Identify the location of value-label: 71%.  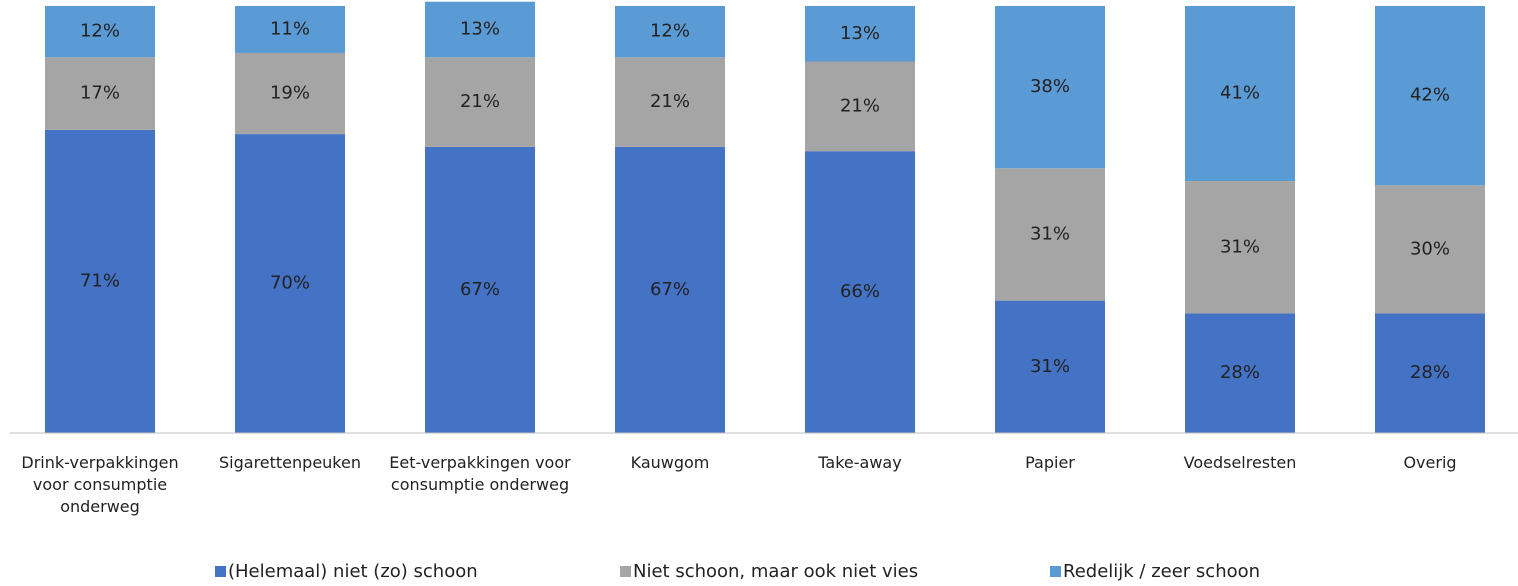
(100, 280).